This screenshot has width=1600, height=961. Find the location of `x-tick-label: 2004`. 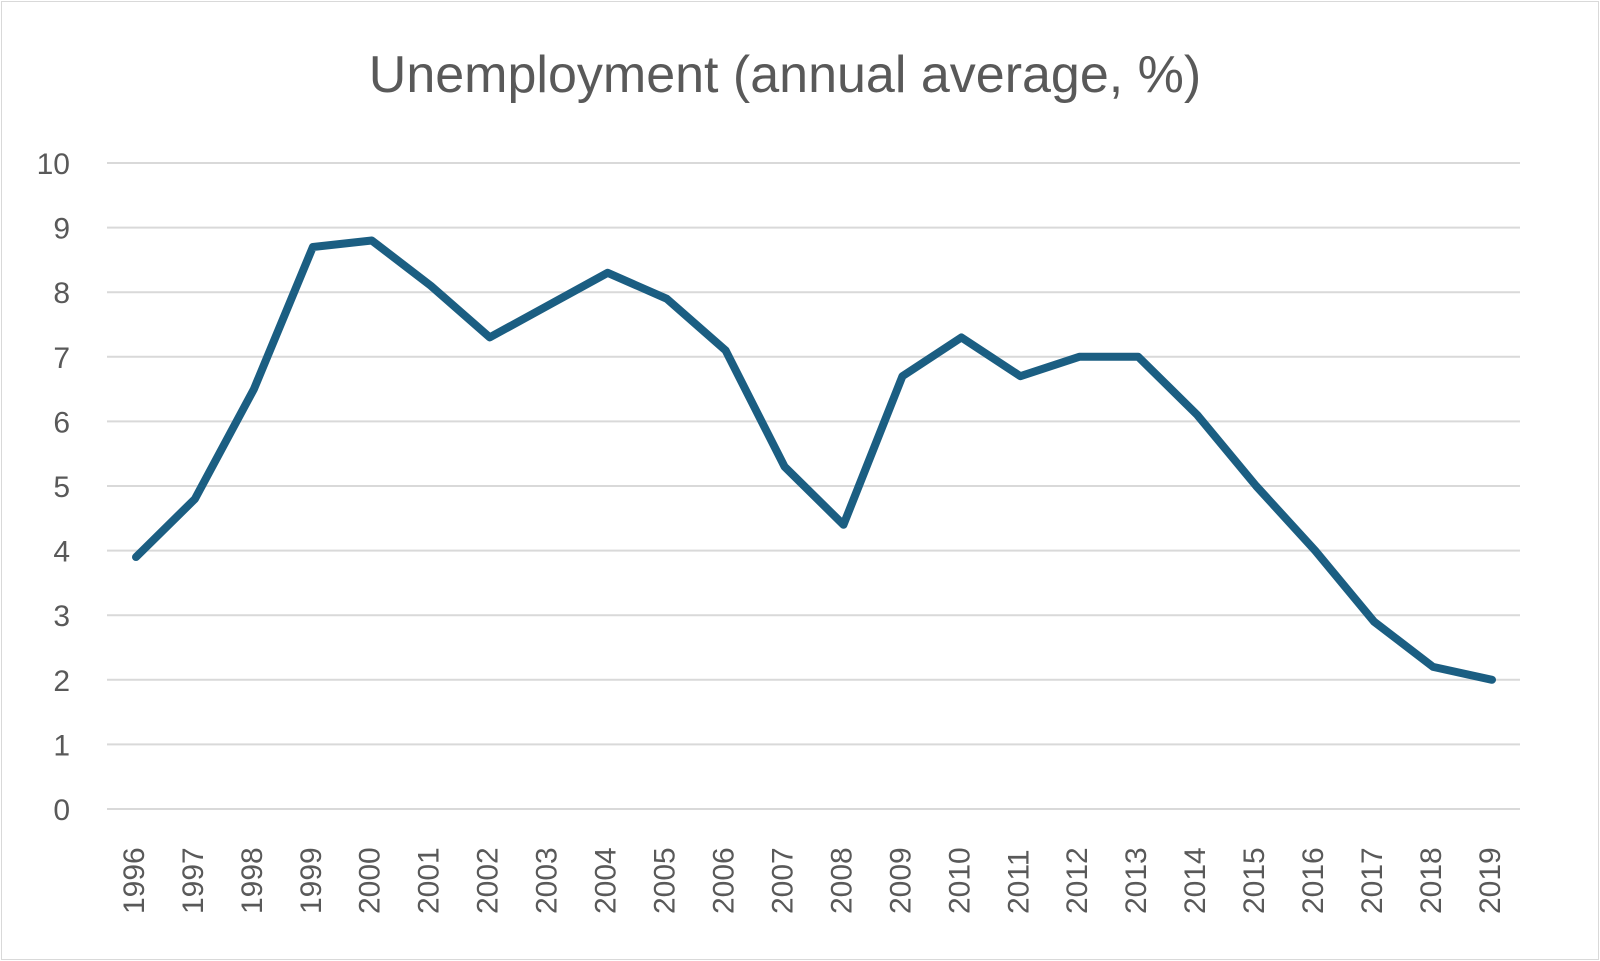

x-tick-label: 2004 is located at coordinates (606, 880).